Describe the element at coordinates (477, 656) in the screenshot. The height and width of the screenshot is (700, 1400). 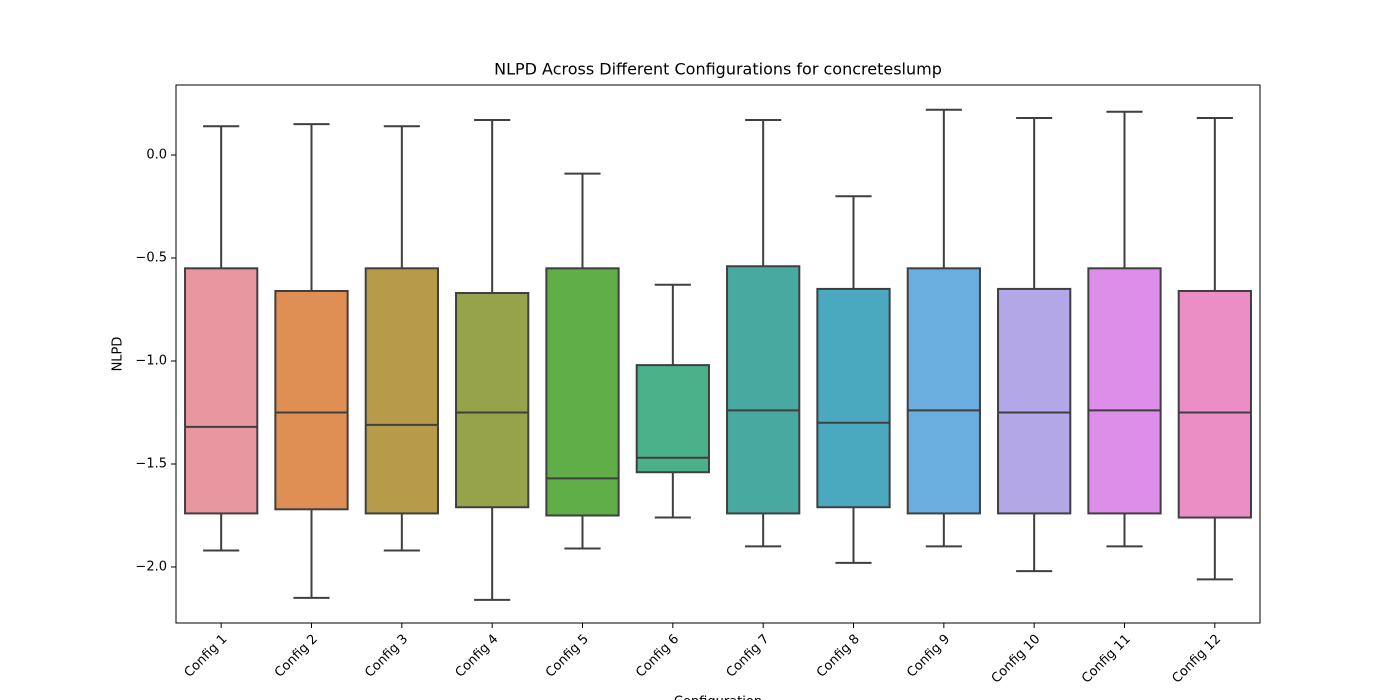
I see `x-tick-label: Config 4` at that location.